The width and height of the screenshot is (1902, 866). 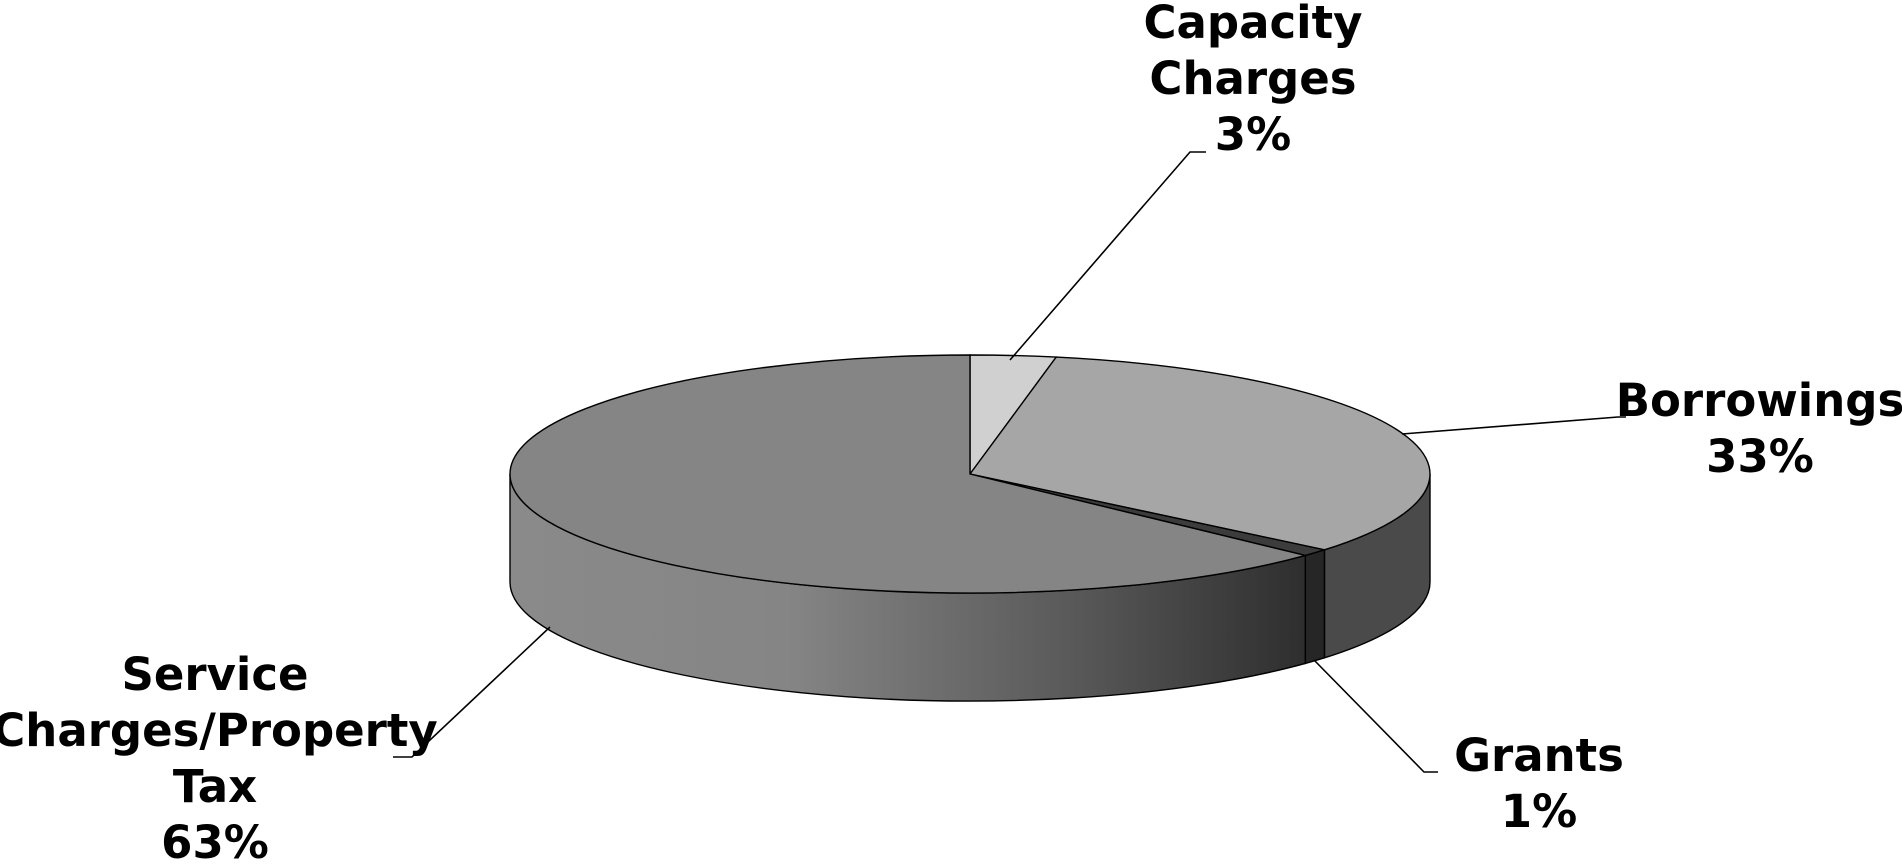 I want to click on leader-line-service-charges-property-tax, so click(x=472, y=692).